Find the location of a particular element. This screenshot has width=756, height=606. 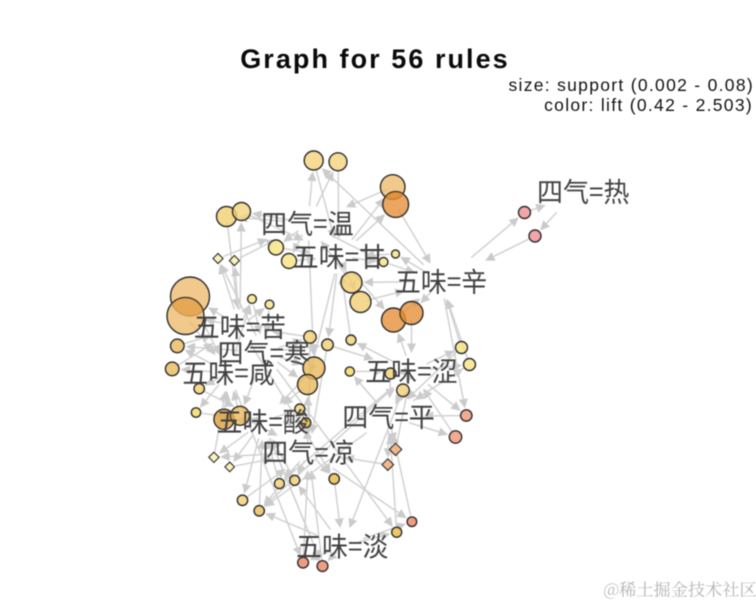

svg-text: Graph for 56 rules is located at coordinates (374, 59).